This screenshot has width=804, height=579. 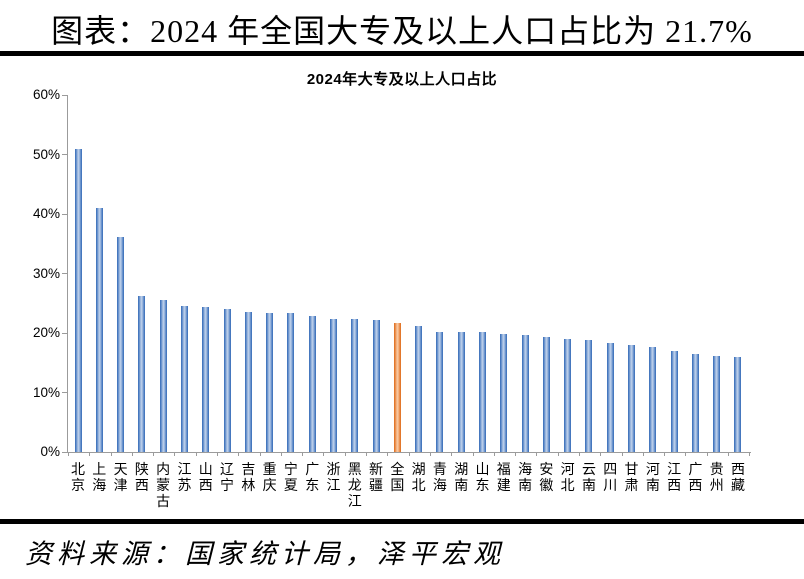 What do you see at coordinates (631, 477) in the screenshot?
I see `x-axis-label: 甘肃` at bounding box center [631, 477].